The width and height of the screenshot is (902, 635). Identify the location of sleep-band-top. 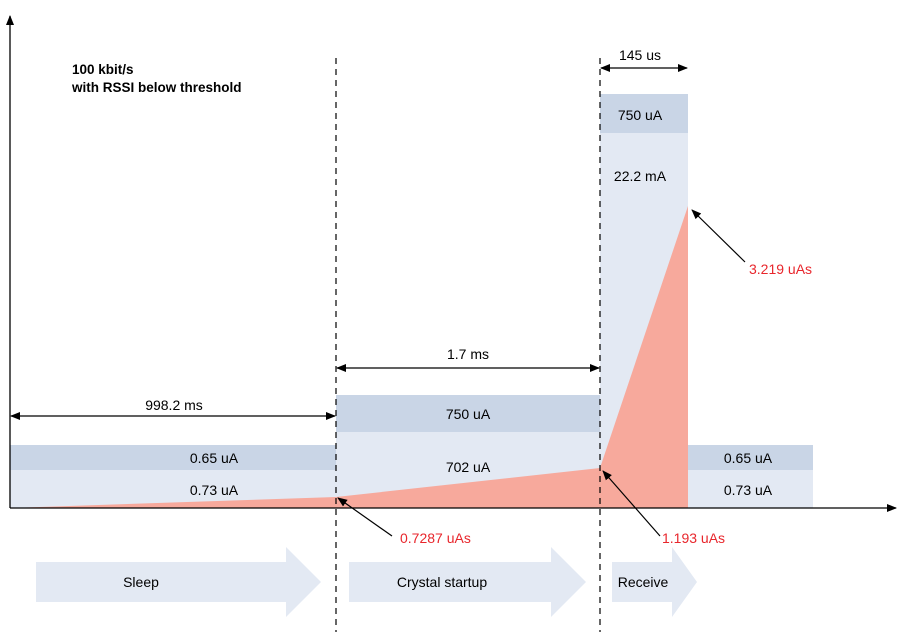
(173, 457).